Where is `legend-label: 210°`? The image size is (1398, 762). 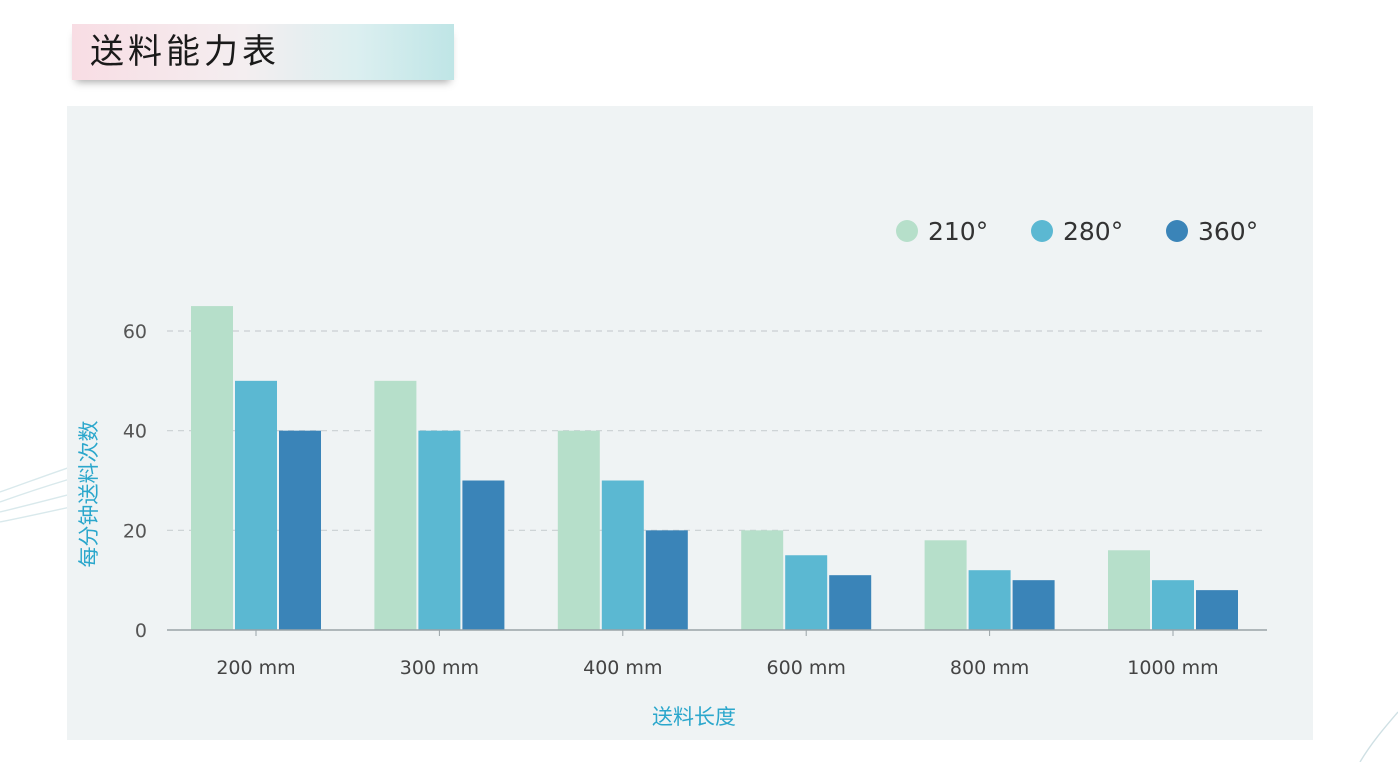
legend-label: 210° is located at coordinates (958, 231).